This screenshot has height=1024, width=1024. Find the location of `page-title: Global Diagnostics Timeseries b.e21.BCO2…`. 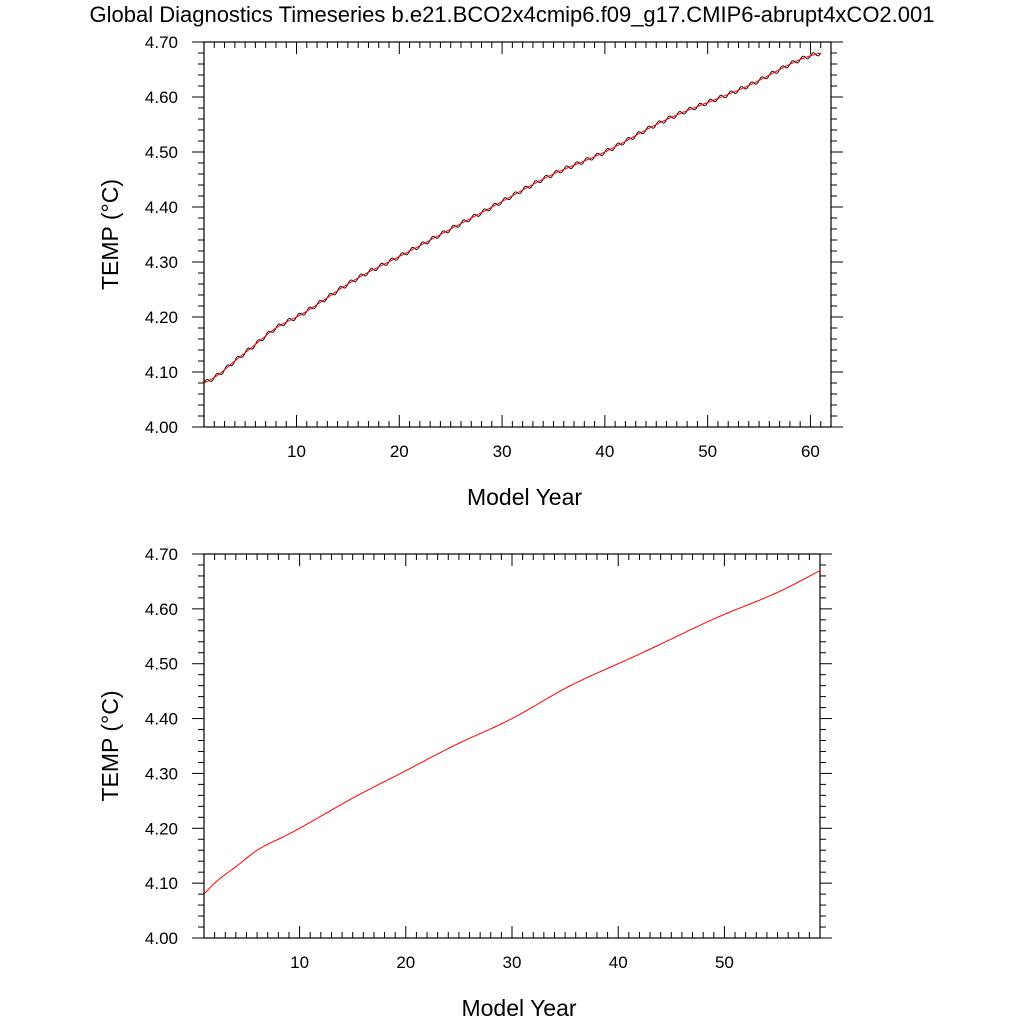

page-title: Global Diagnostics Timeseries b.e21.BCO2… is located at coordinates (512, 14).